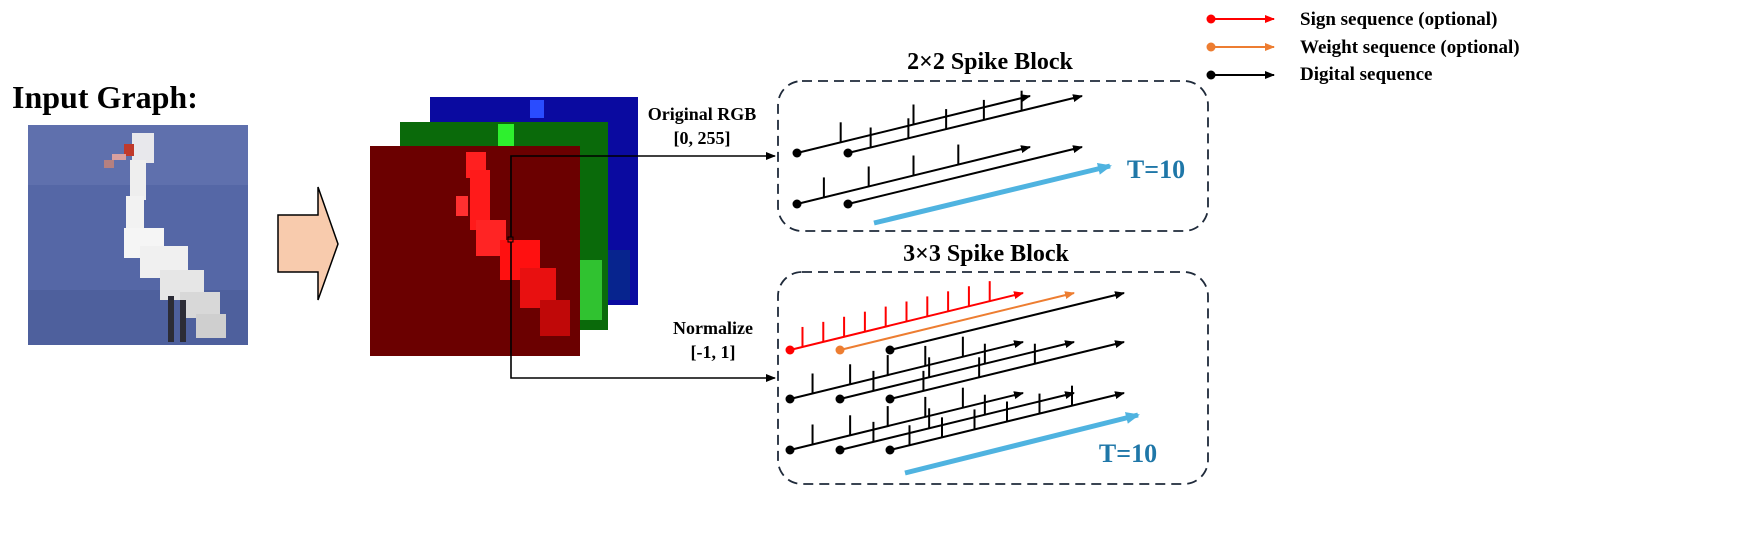 Image resolution: width=1750 pixels, height=550 pixels. I want to click on seq-3x3-row3-b, so click(955, 423).